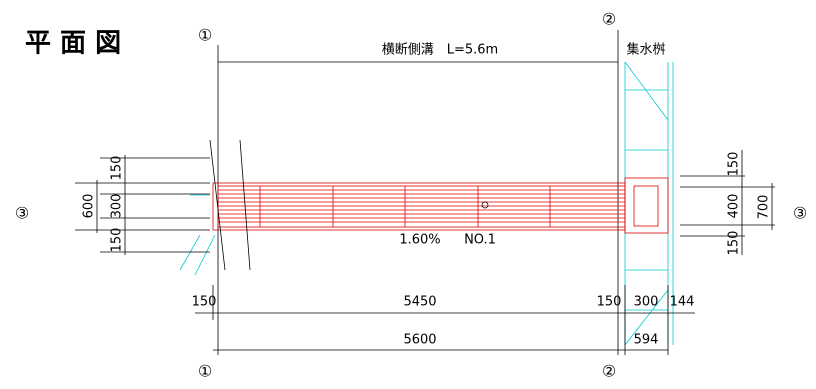  I want to click on bottom-dimensions, so click(445, 320).